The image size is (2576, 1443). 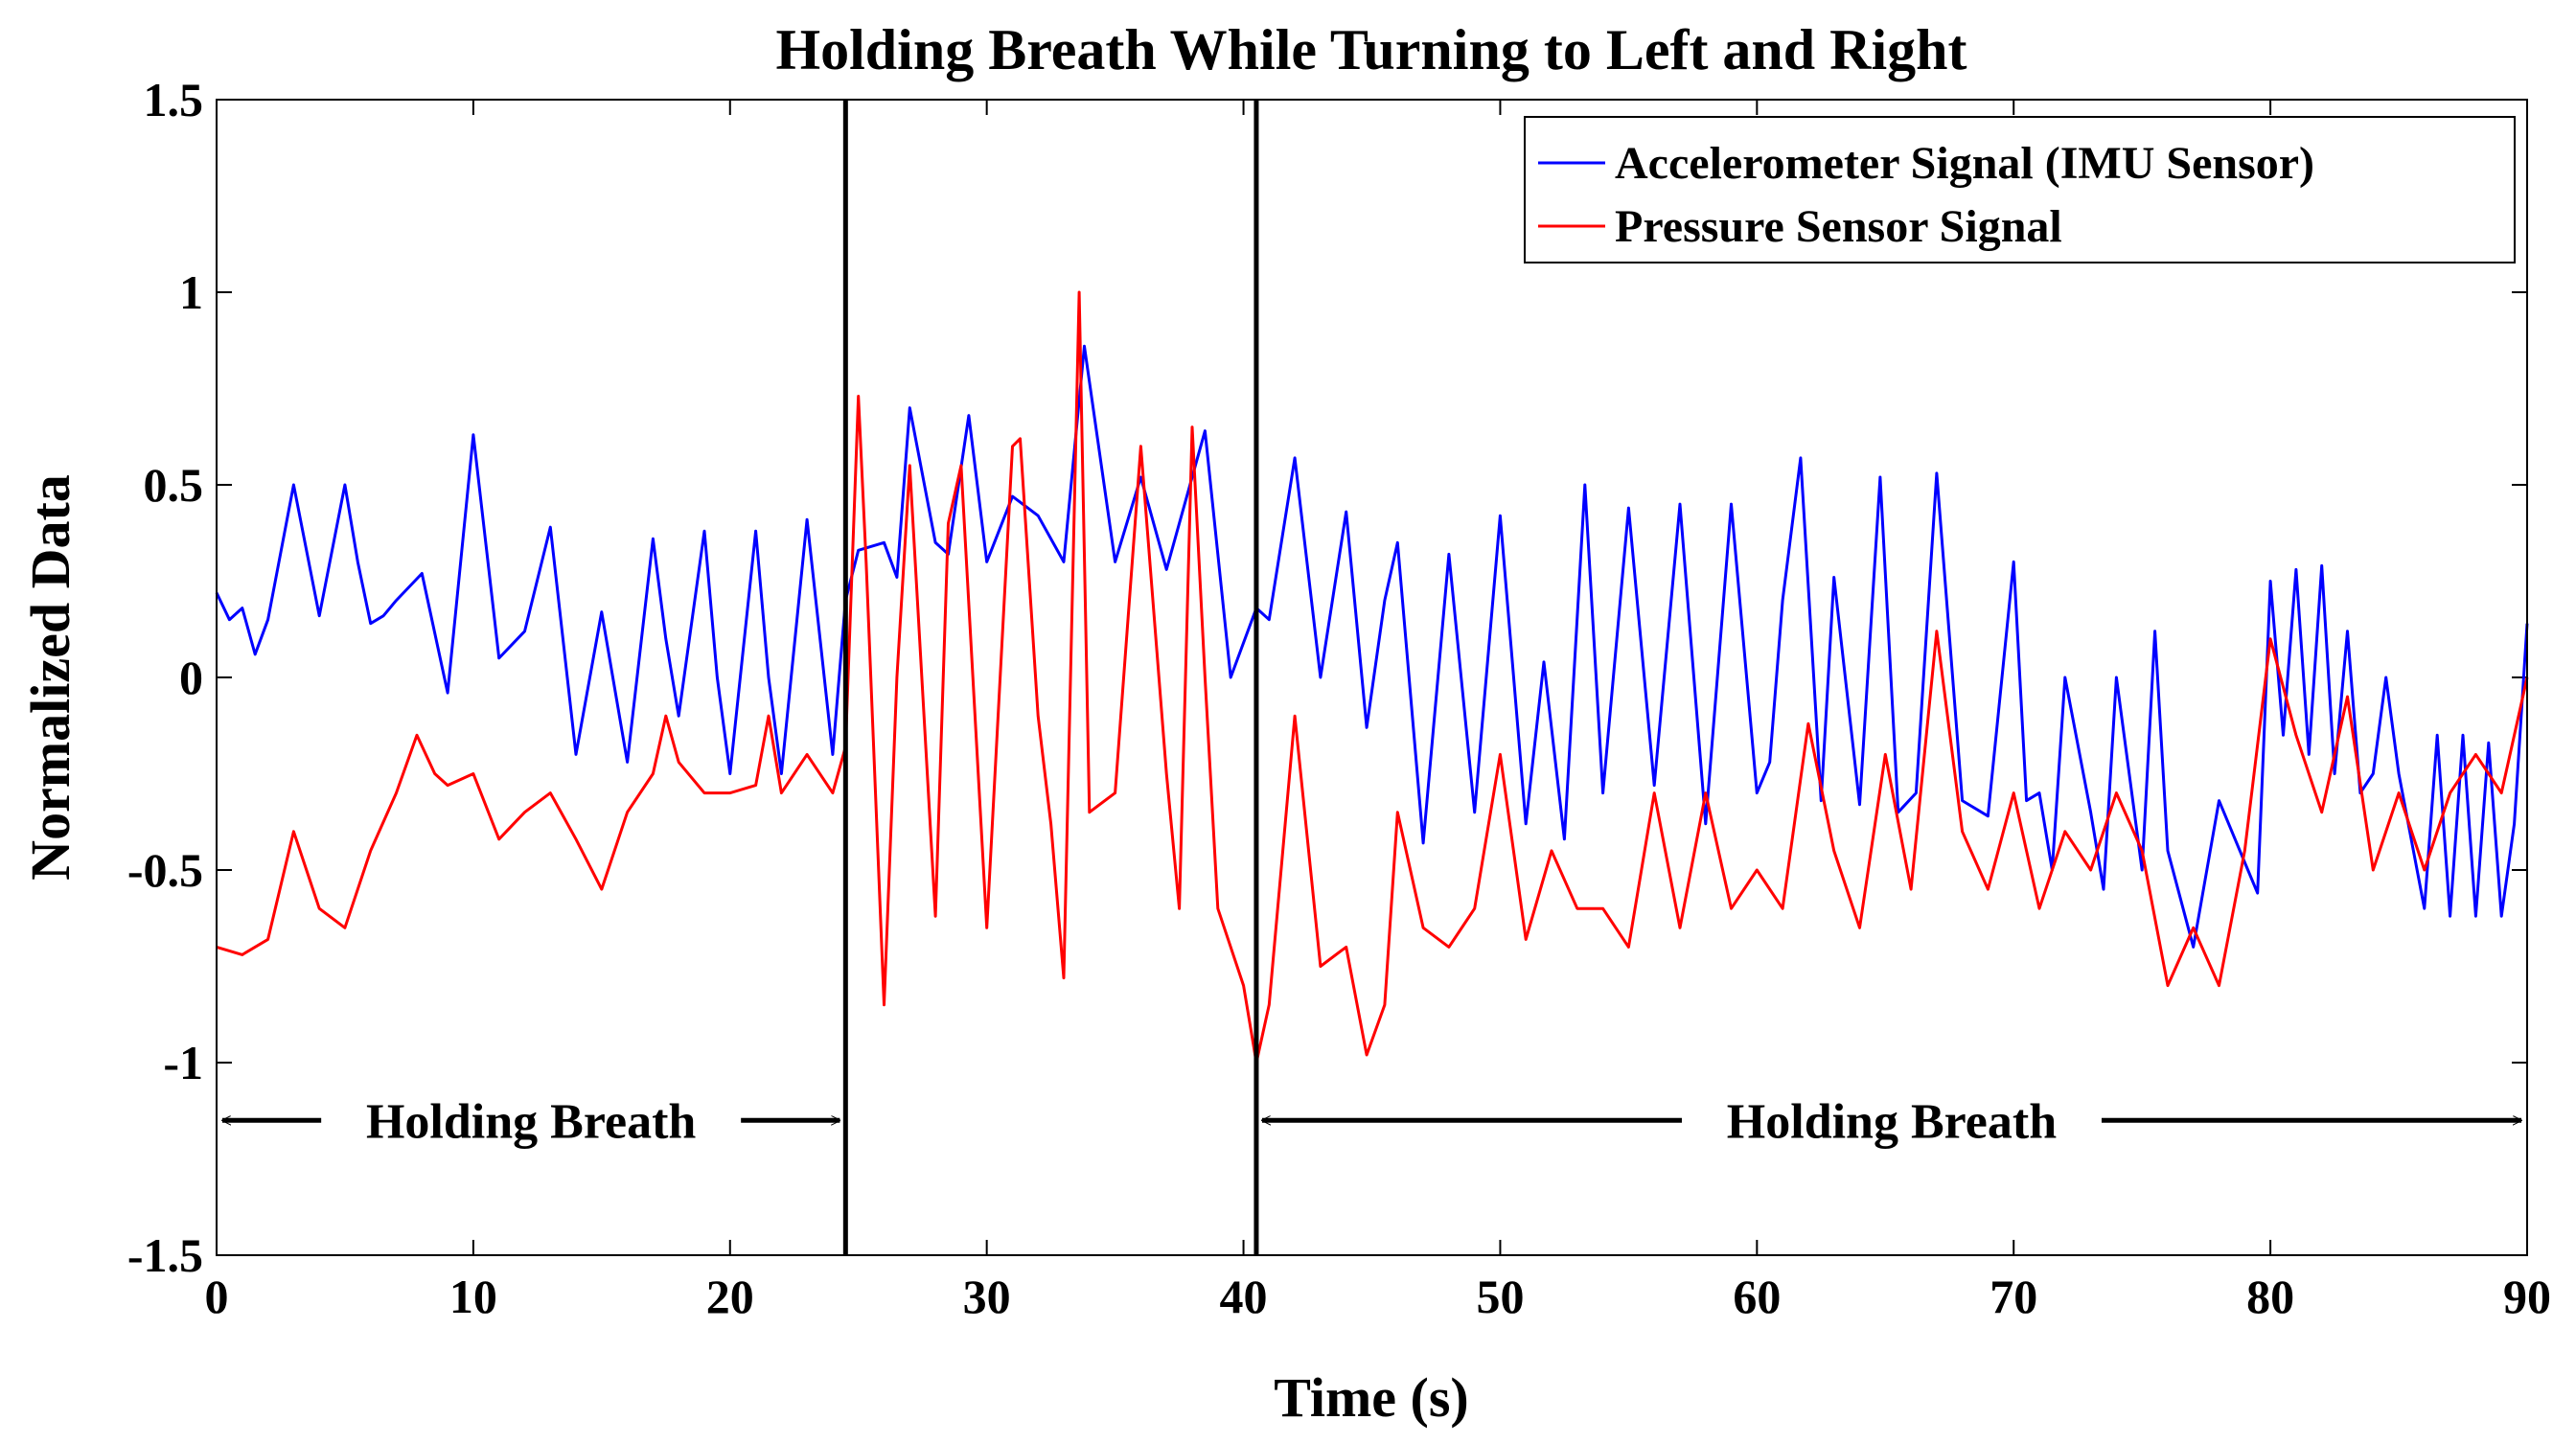 What do you see at coordinates (1371, 1397) in the screenshot?
I see `x-axis-label: Time (s)` at bounding box center [1371, 1397].